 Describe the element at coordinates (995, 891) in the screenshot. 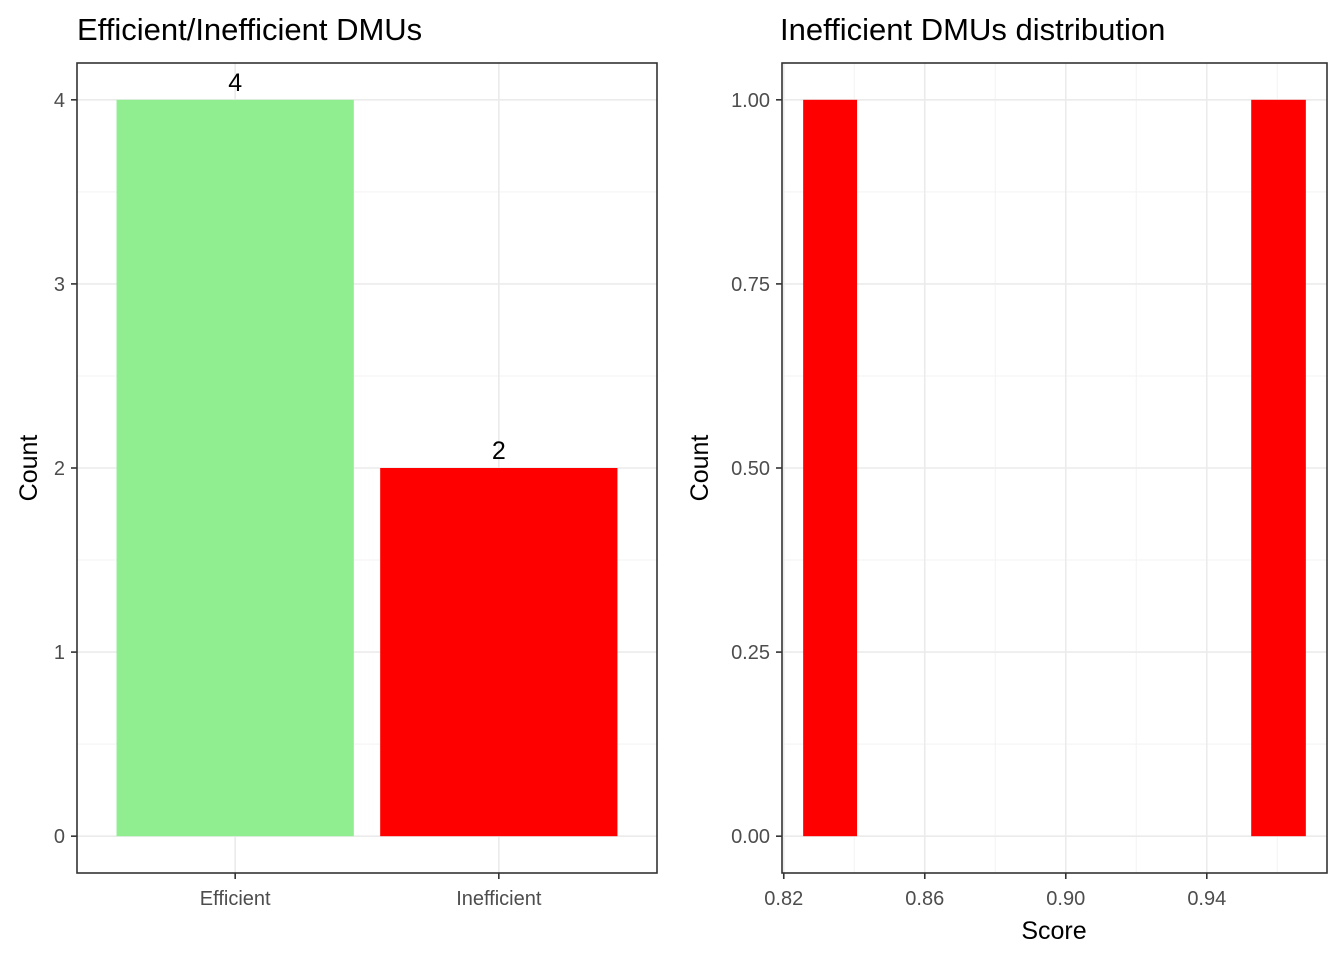

I see `x-axis-ticks: 0.82 0.86 0.90 0.94` at that location.